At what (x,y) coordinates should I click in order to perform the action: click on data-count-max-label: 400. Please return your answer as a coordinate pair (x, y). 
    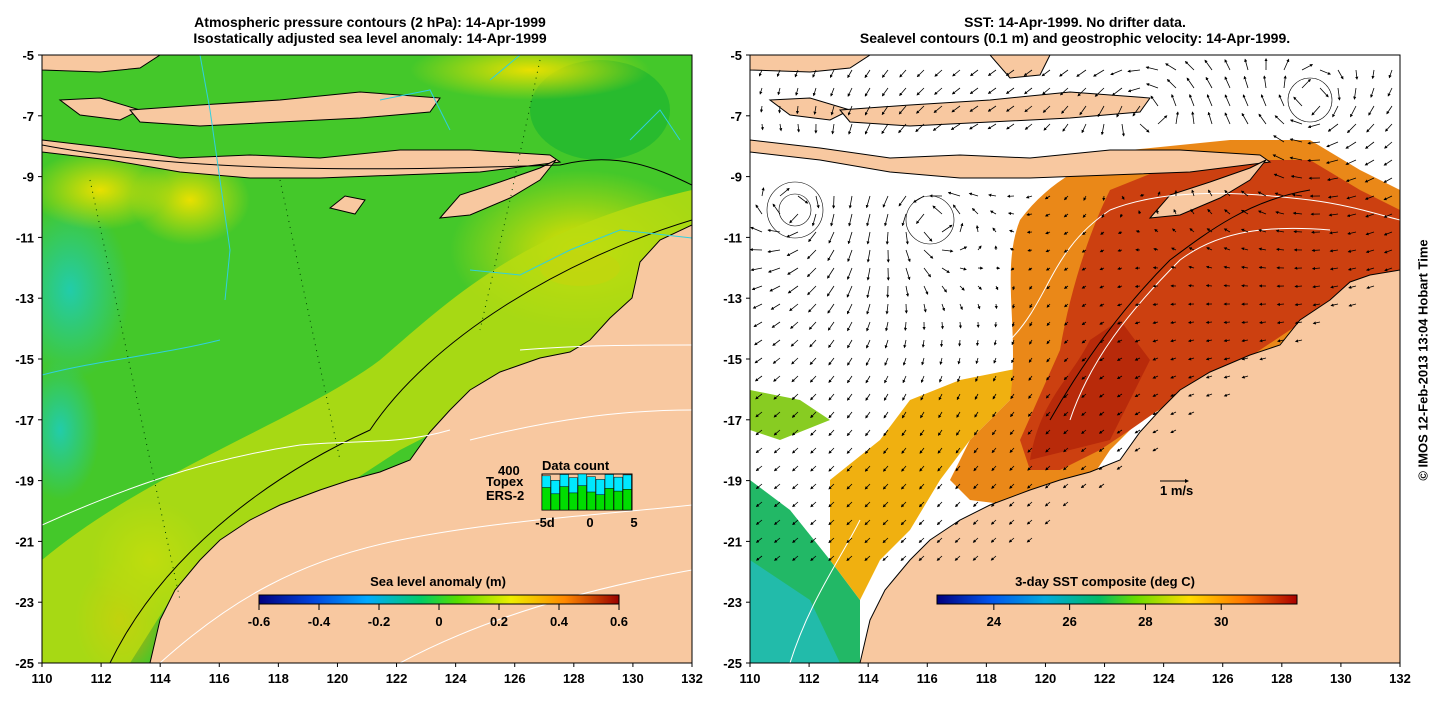
    Looking at the image, I should click on (509, 470).